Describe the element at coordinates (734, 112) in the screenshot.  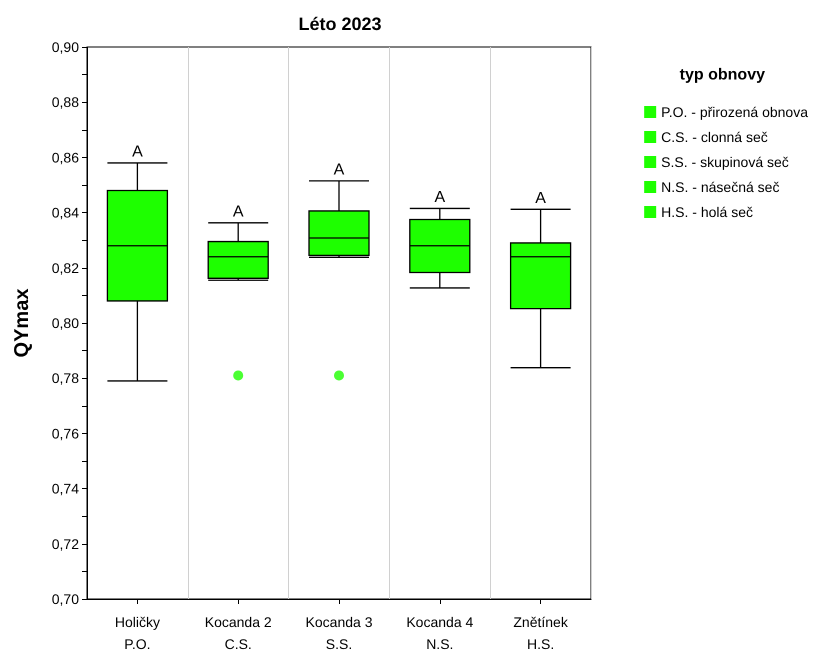
I see `legend-label: P.O. - přirozená obnova` at that location.